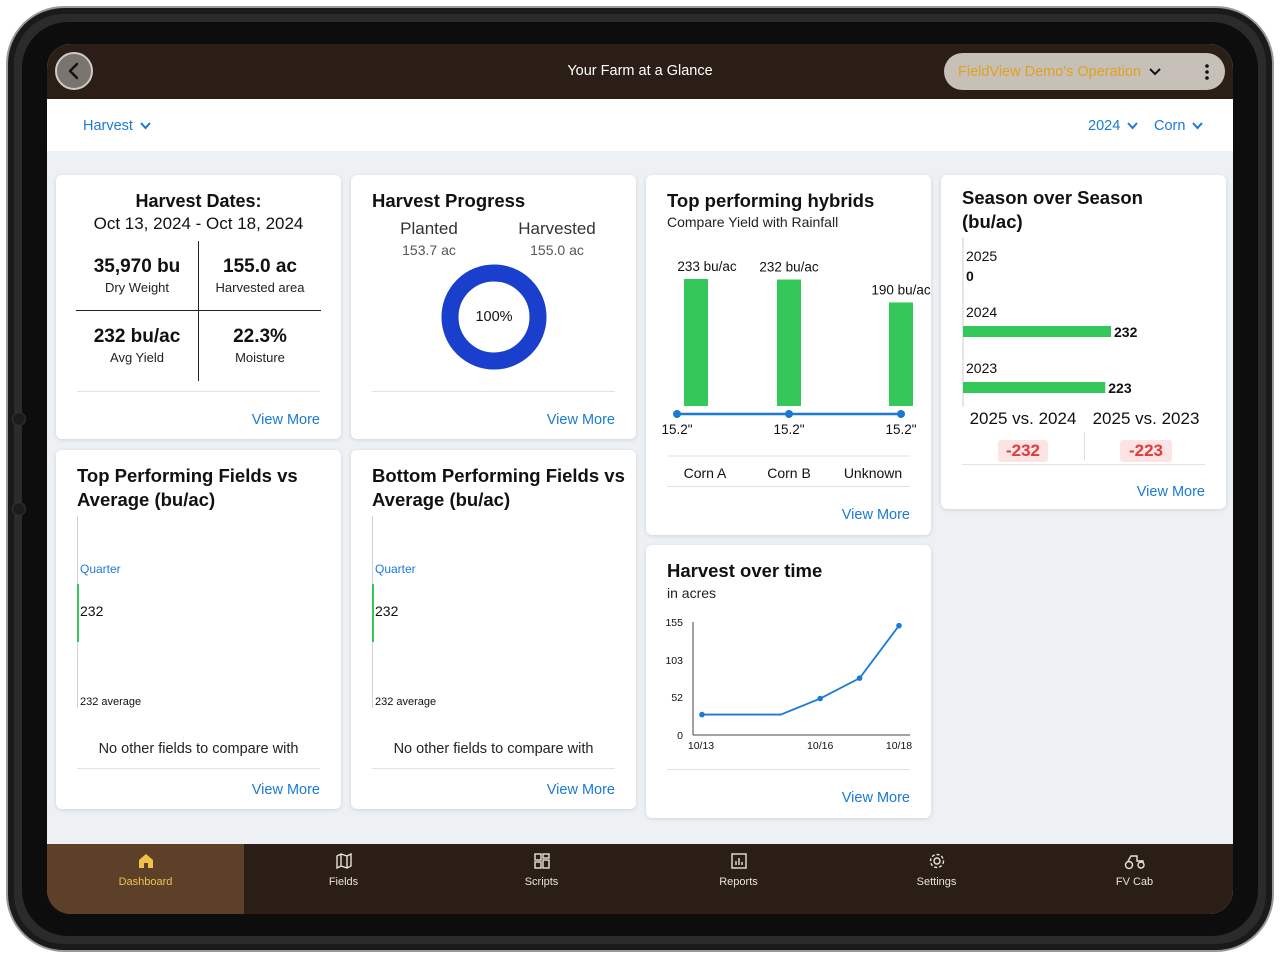 This screenshot has width=1280, height=958. Describe the element at coordinates (936, 879) in the screenshot. I see `nav-item-settings: Settings` at that location.